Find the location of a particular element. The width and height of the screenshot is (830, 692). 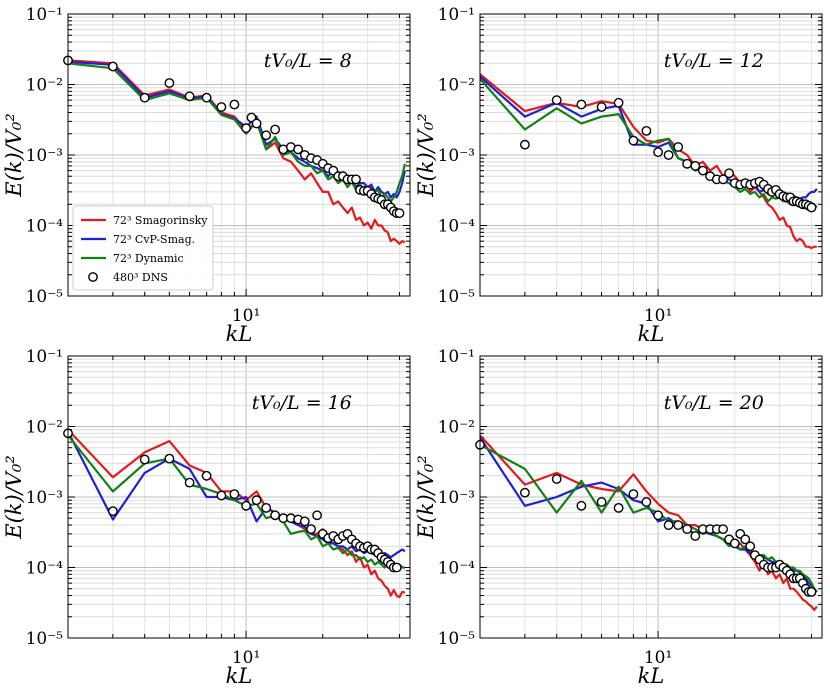

legend-label: 480³ DNS is located at coordinates (140, 277).